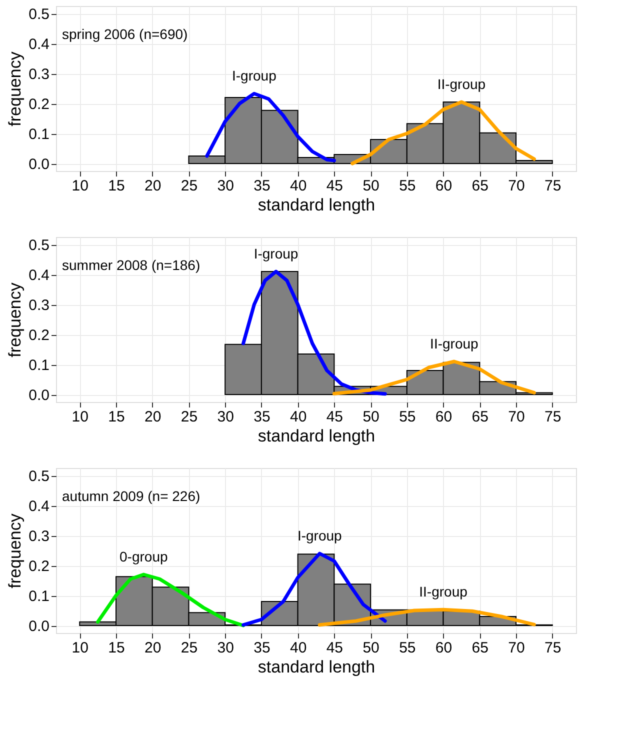  Describe the element at coordinates (131, 496) in the screenshot. I see `text: autumn 2009 (n= 226)` at that location.